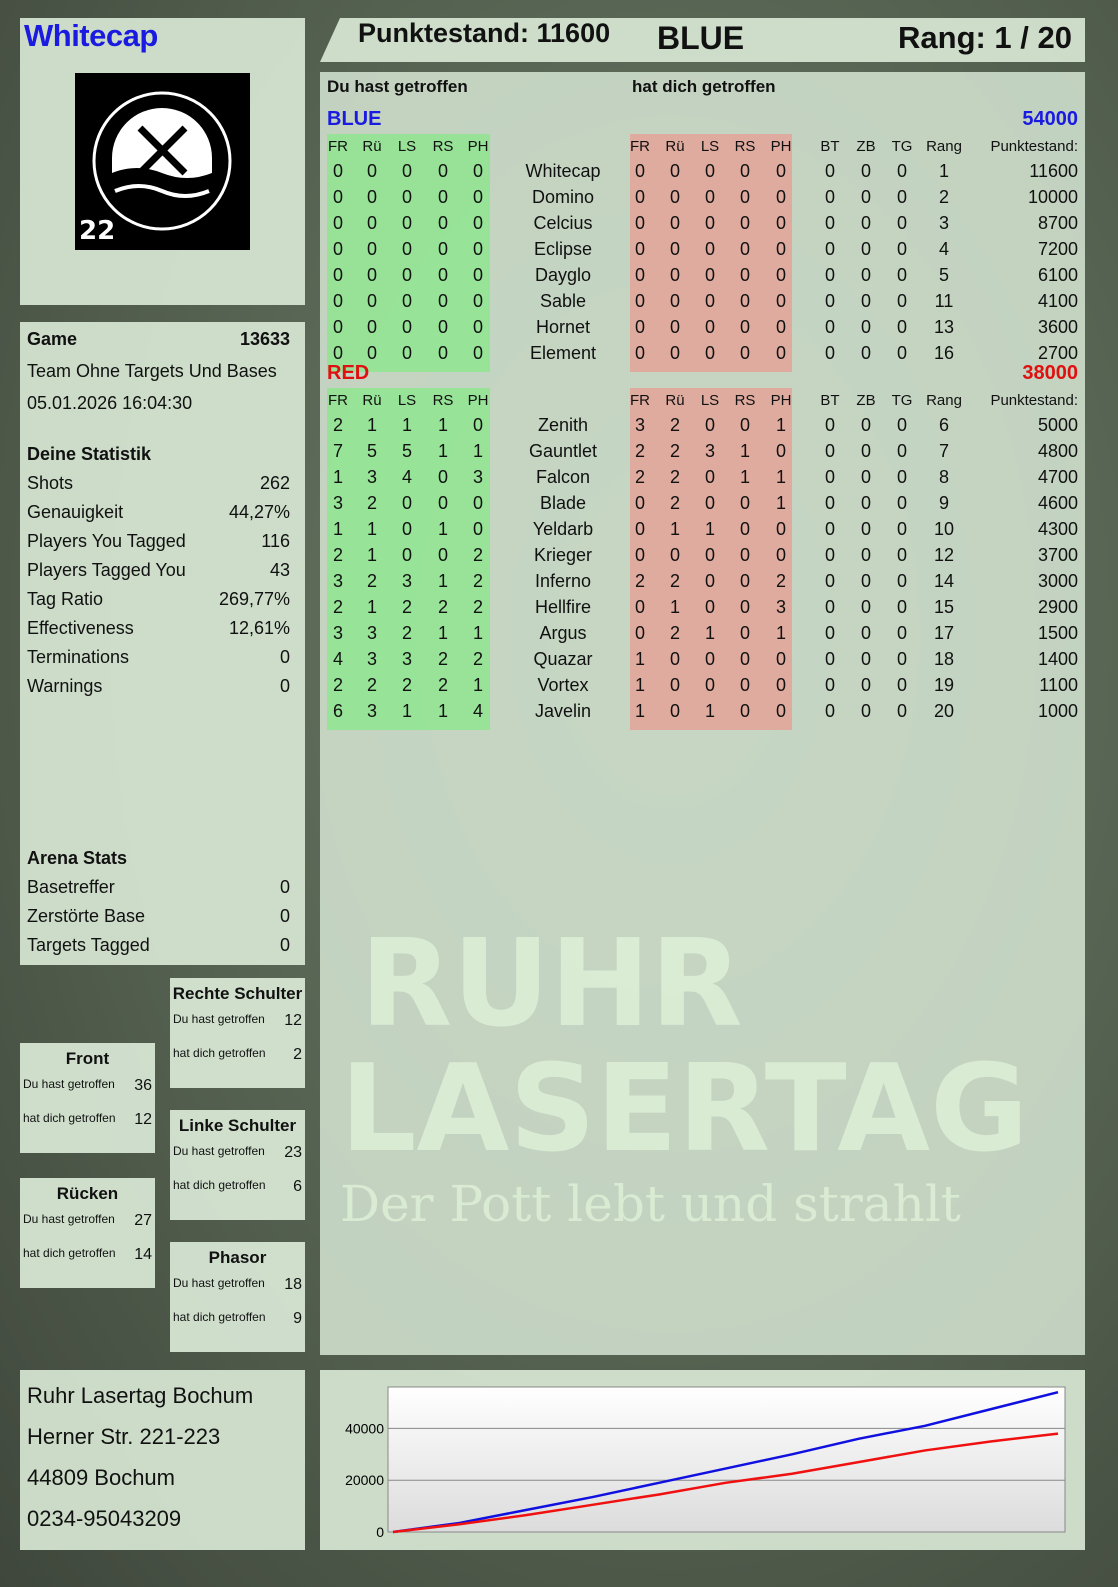 This screenshot has height=1587, width=1118. Describe the element at coordinates (364, 1480) in the screenshot. I see `y-tick-label: 20000` at that location.